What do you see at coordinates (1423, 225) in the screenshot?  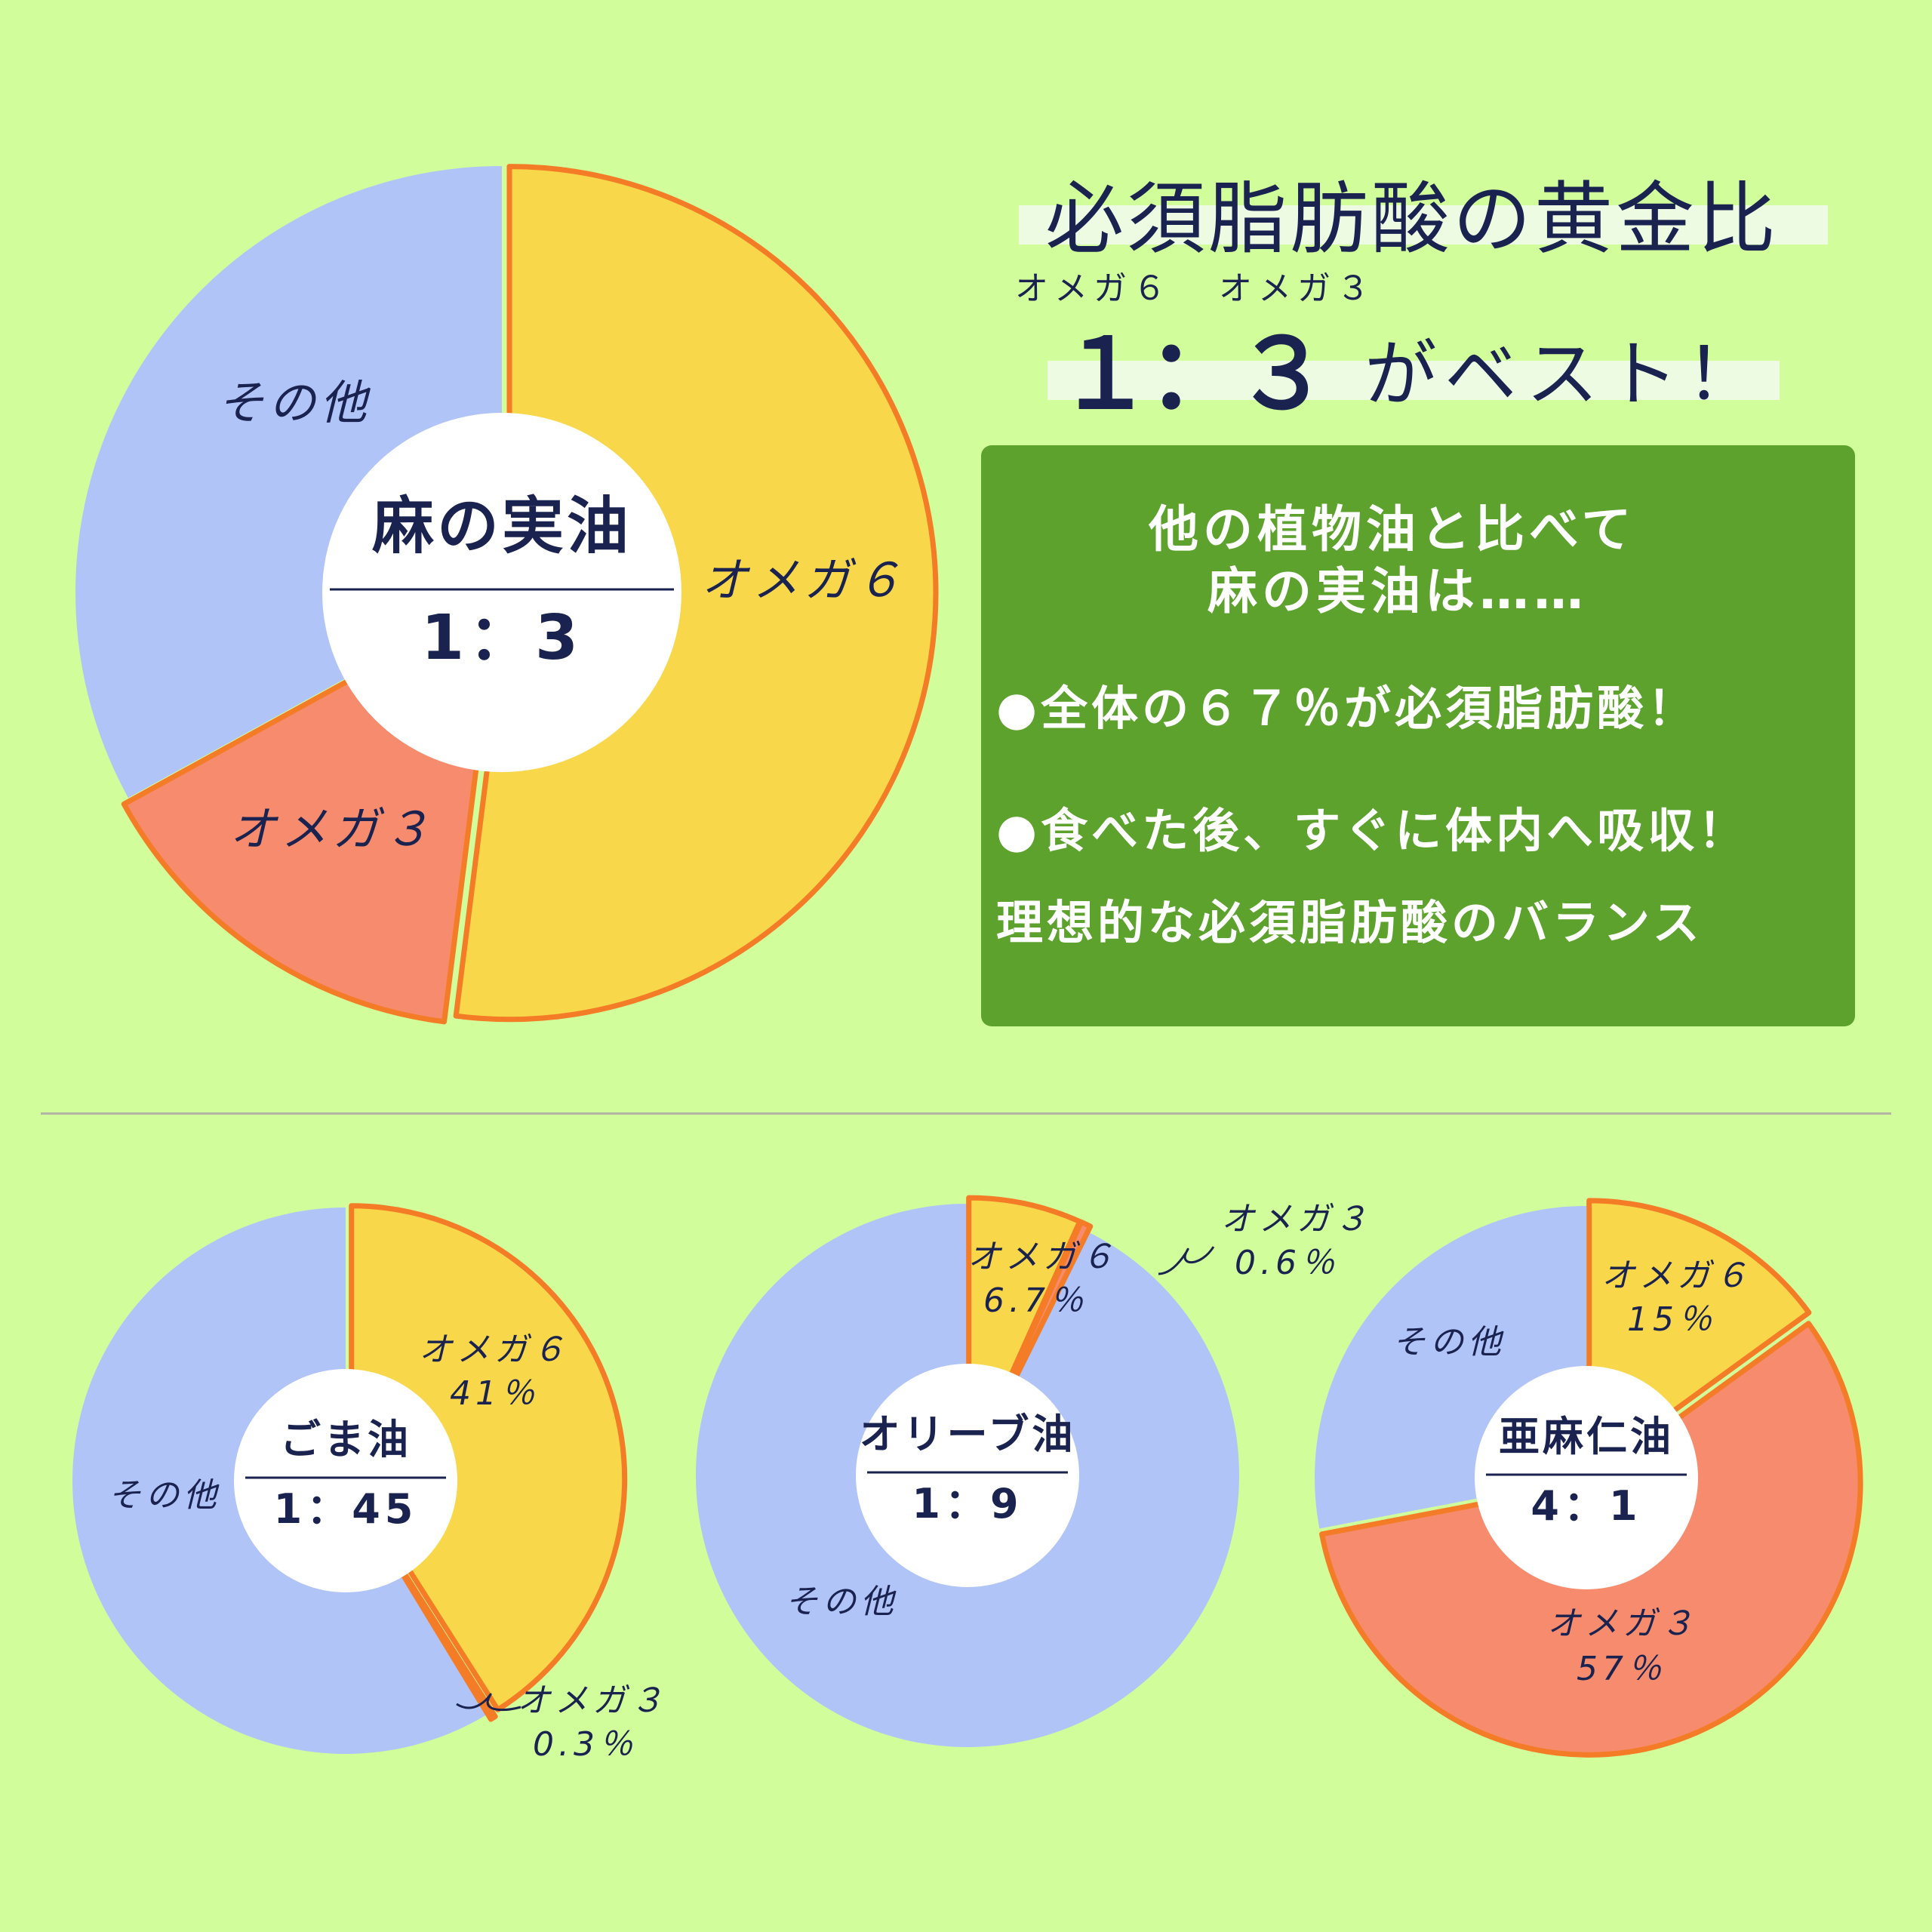 I see `title-highlight` at bounding box center [1423, 225].